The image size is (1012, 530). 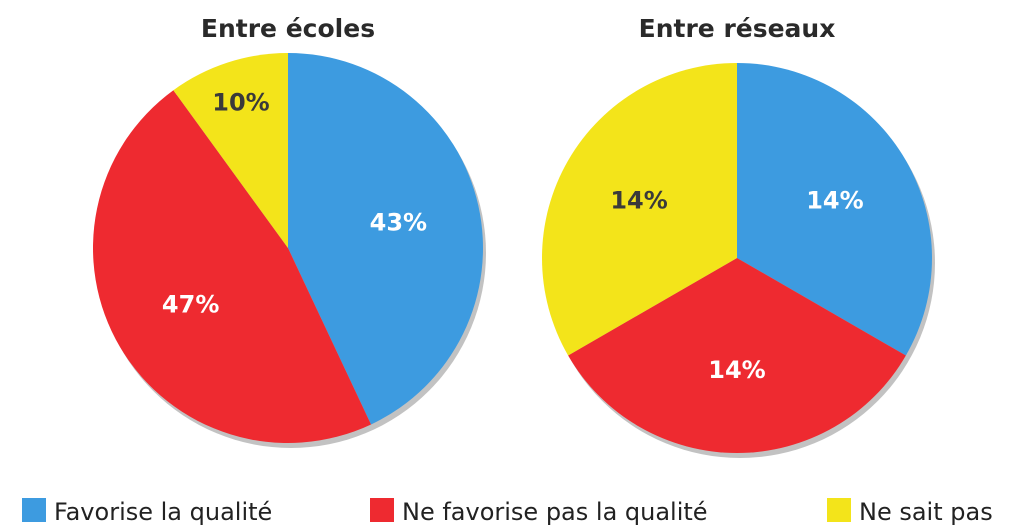 What do you see at coordinates (555, 512) in the screenshot?
I see `legend-label: Ne favorise pas la qualité` at bounding box center [555, 512].